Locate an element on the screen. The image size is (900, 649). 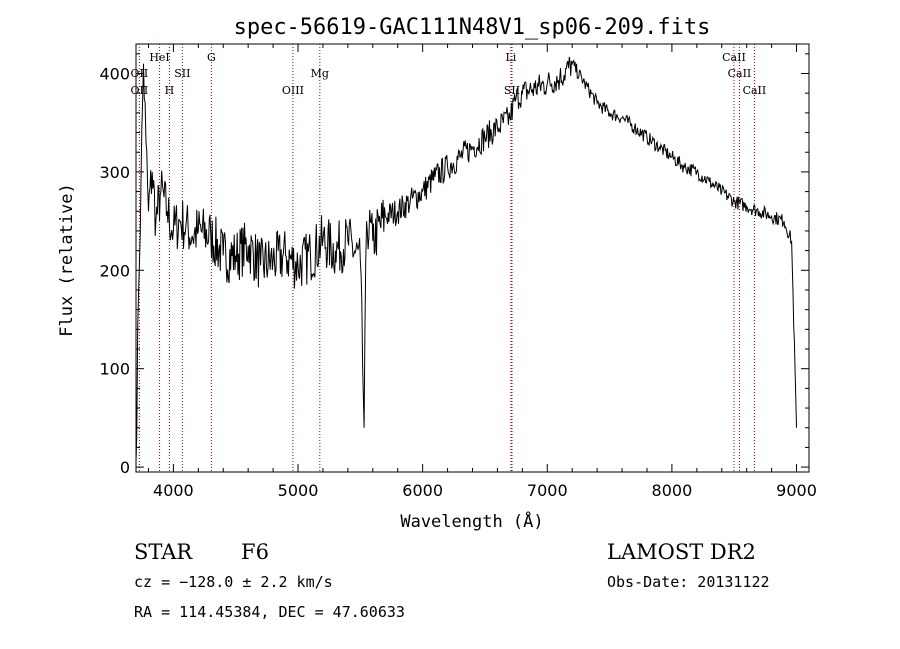
y-tick-label: 400 is located at coordinates (114, 74).